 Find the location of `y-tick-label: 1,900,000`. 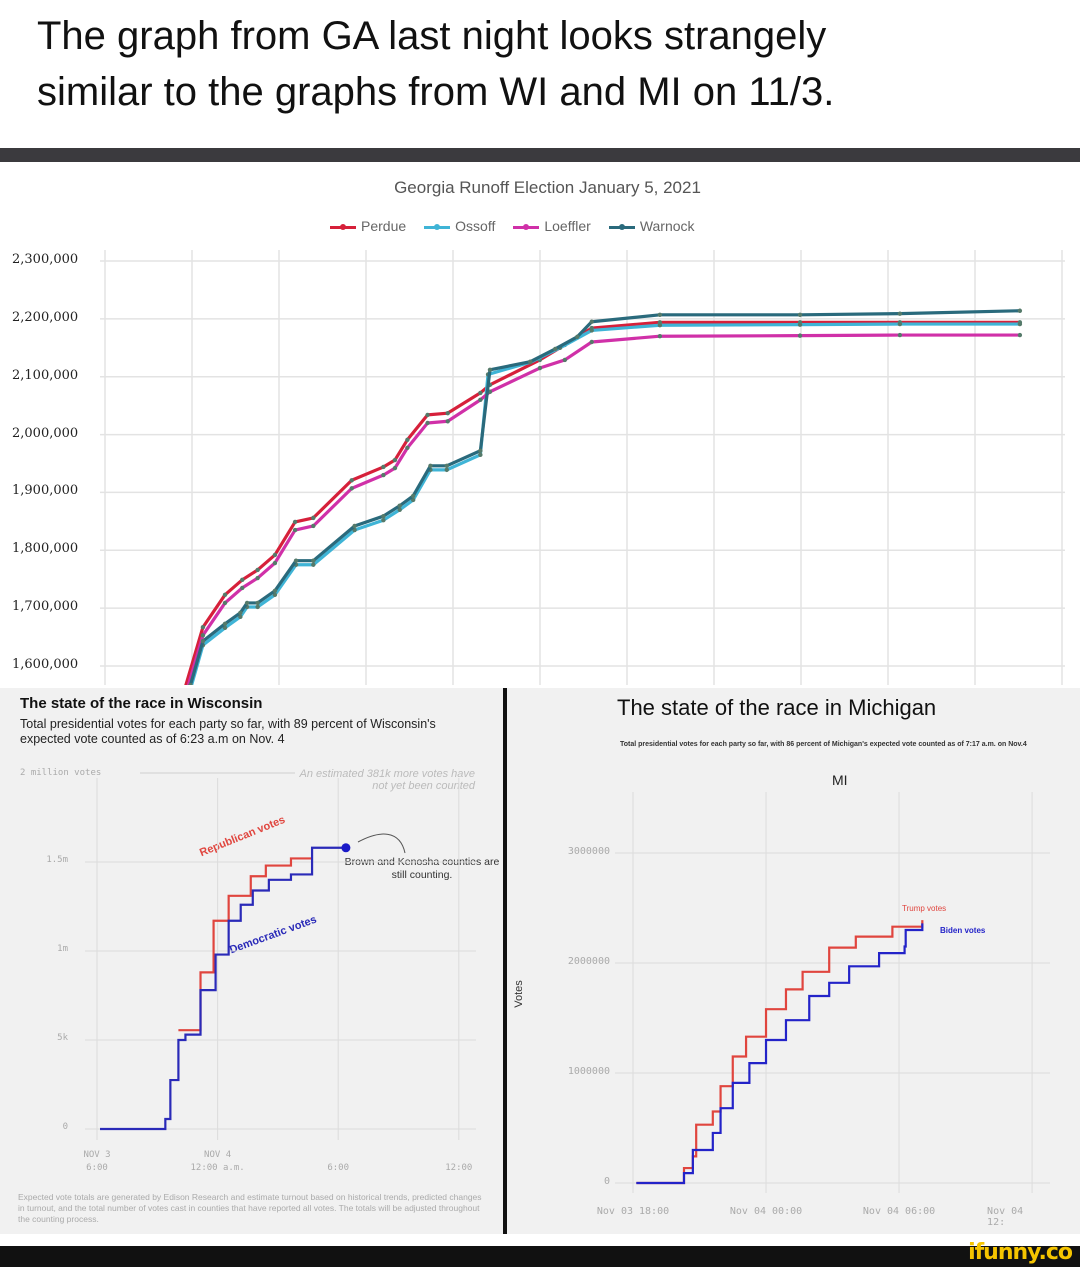

y-tick-label: 1,900,000 is located at coordinates (45, 491).